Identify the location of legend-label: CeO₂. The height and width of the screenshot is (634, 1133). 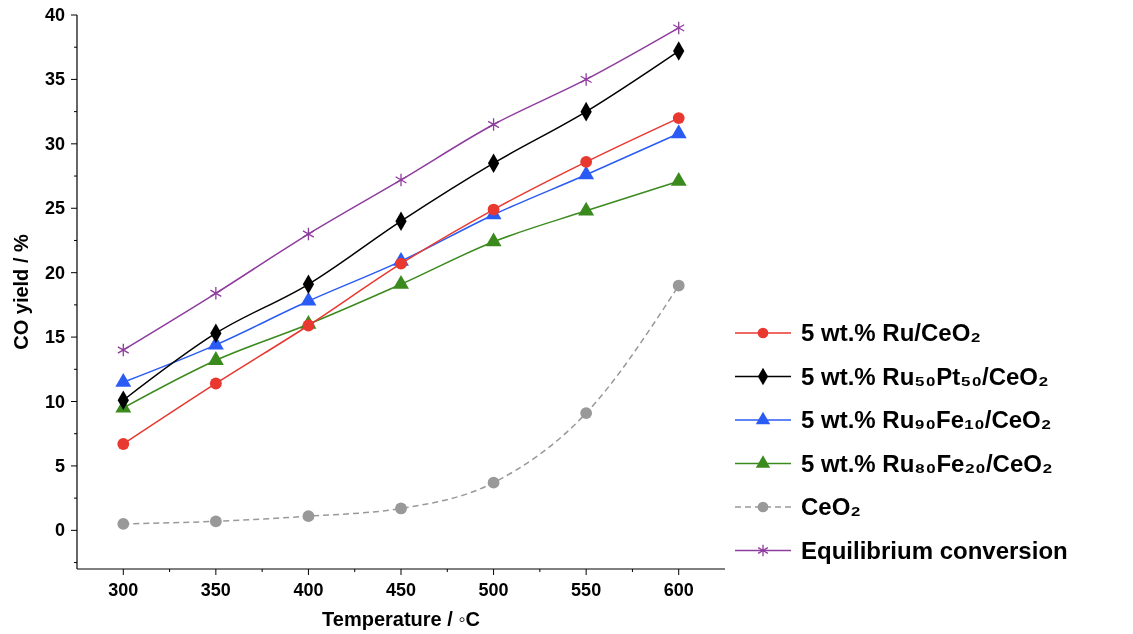
(831, 506).